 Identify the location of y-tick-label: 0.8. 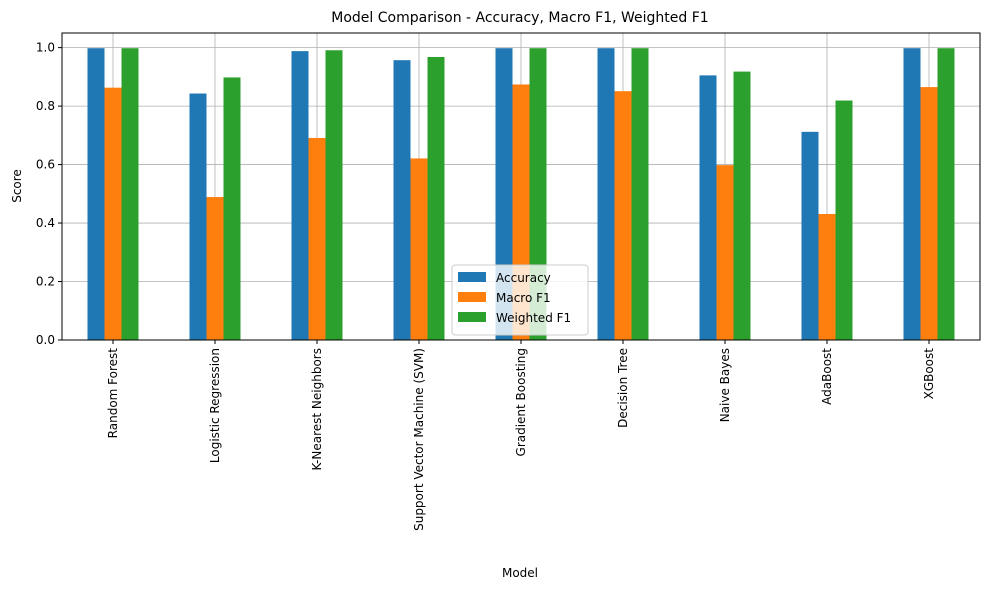
(45, 106).